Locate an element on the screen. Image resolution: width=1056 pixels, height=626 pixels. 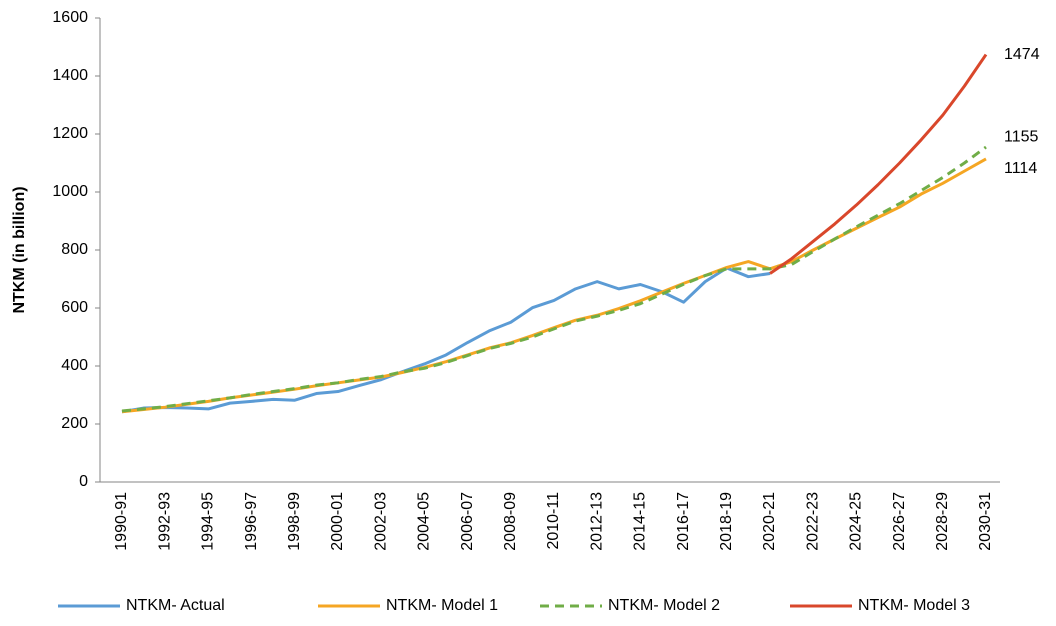
y-tick-label: 1200 is located at coordinates (70, 133).